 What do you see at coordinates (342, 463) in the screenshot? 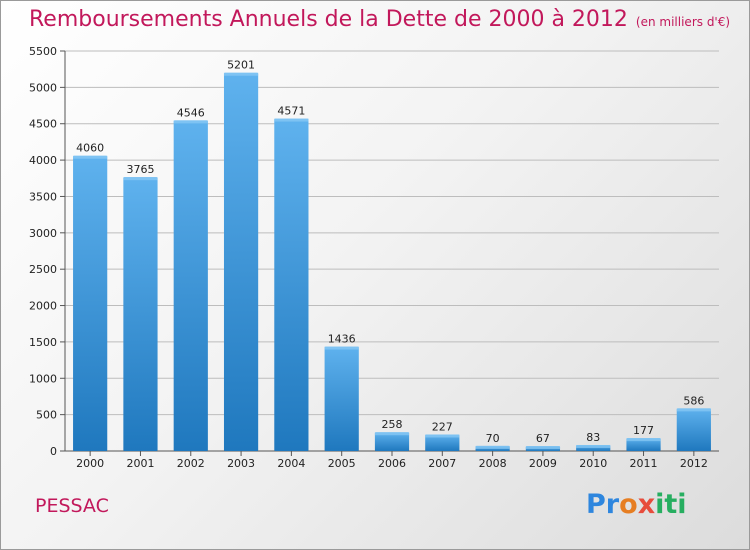
I see `x-tick-label: 2005` at bounding box center [342, 463].